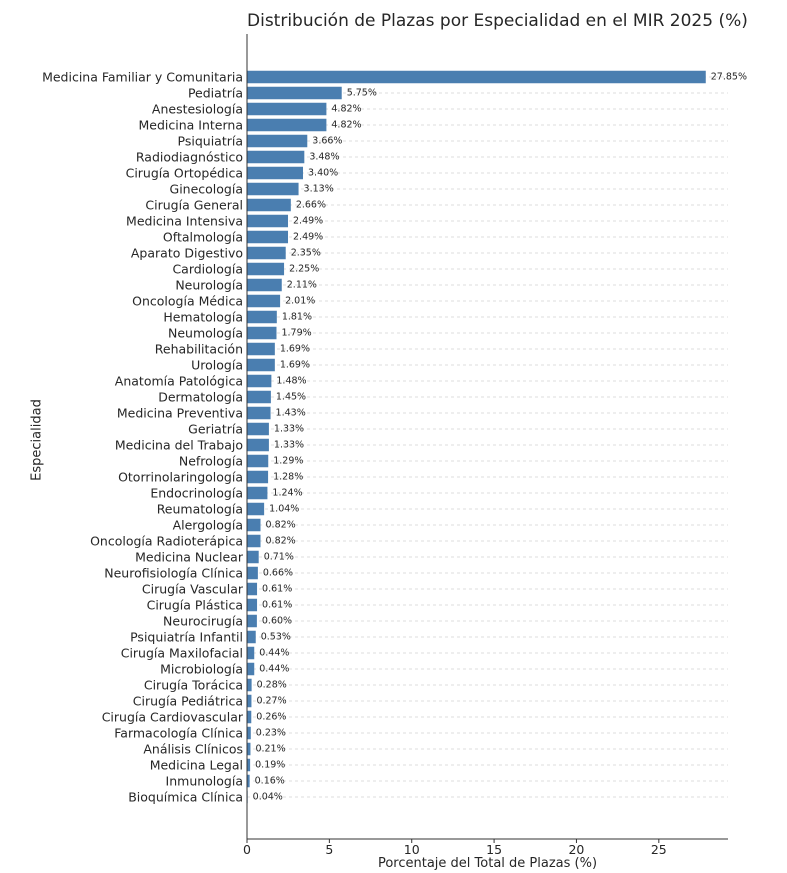  I want to click on value-label: 0.66%, so click(278, 573).